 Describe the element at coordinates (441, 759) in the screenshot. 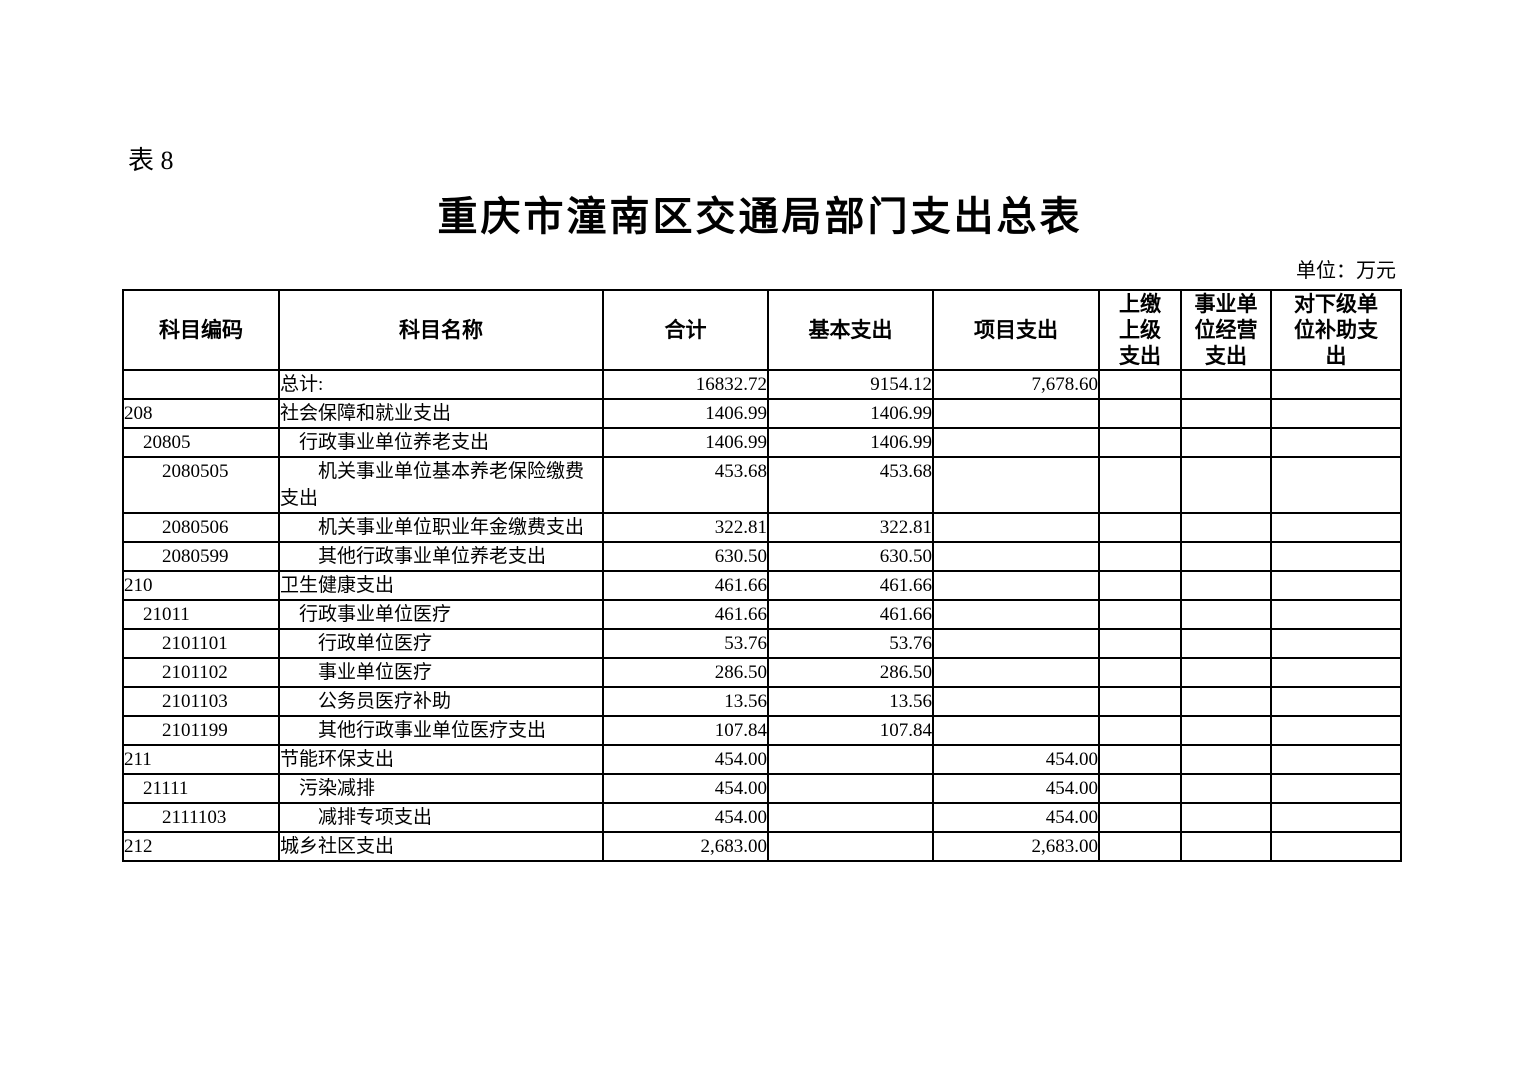

I see `cell-name: 节能环保支出` at that location.